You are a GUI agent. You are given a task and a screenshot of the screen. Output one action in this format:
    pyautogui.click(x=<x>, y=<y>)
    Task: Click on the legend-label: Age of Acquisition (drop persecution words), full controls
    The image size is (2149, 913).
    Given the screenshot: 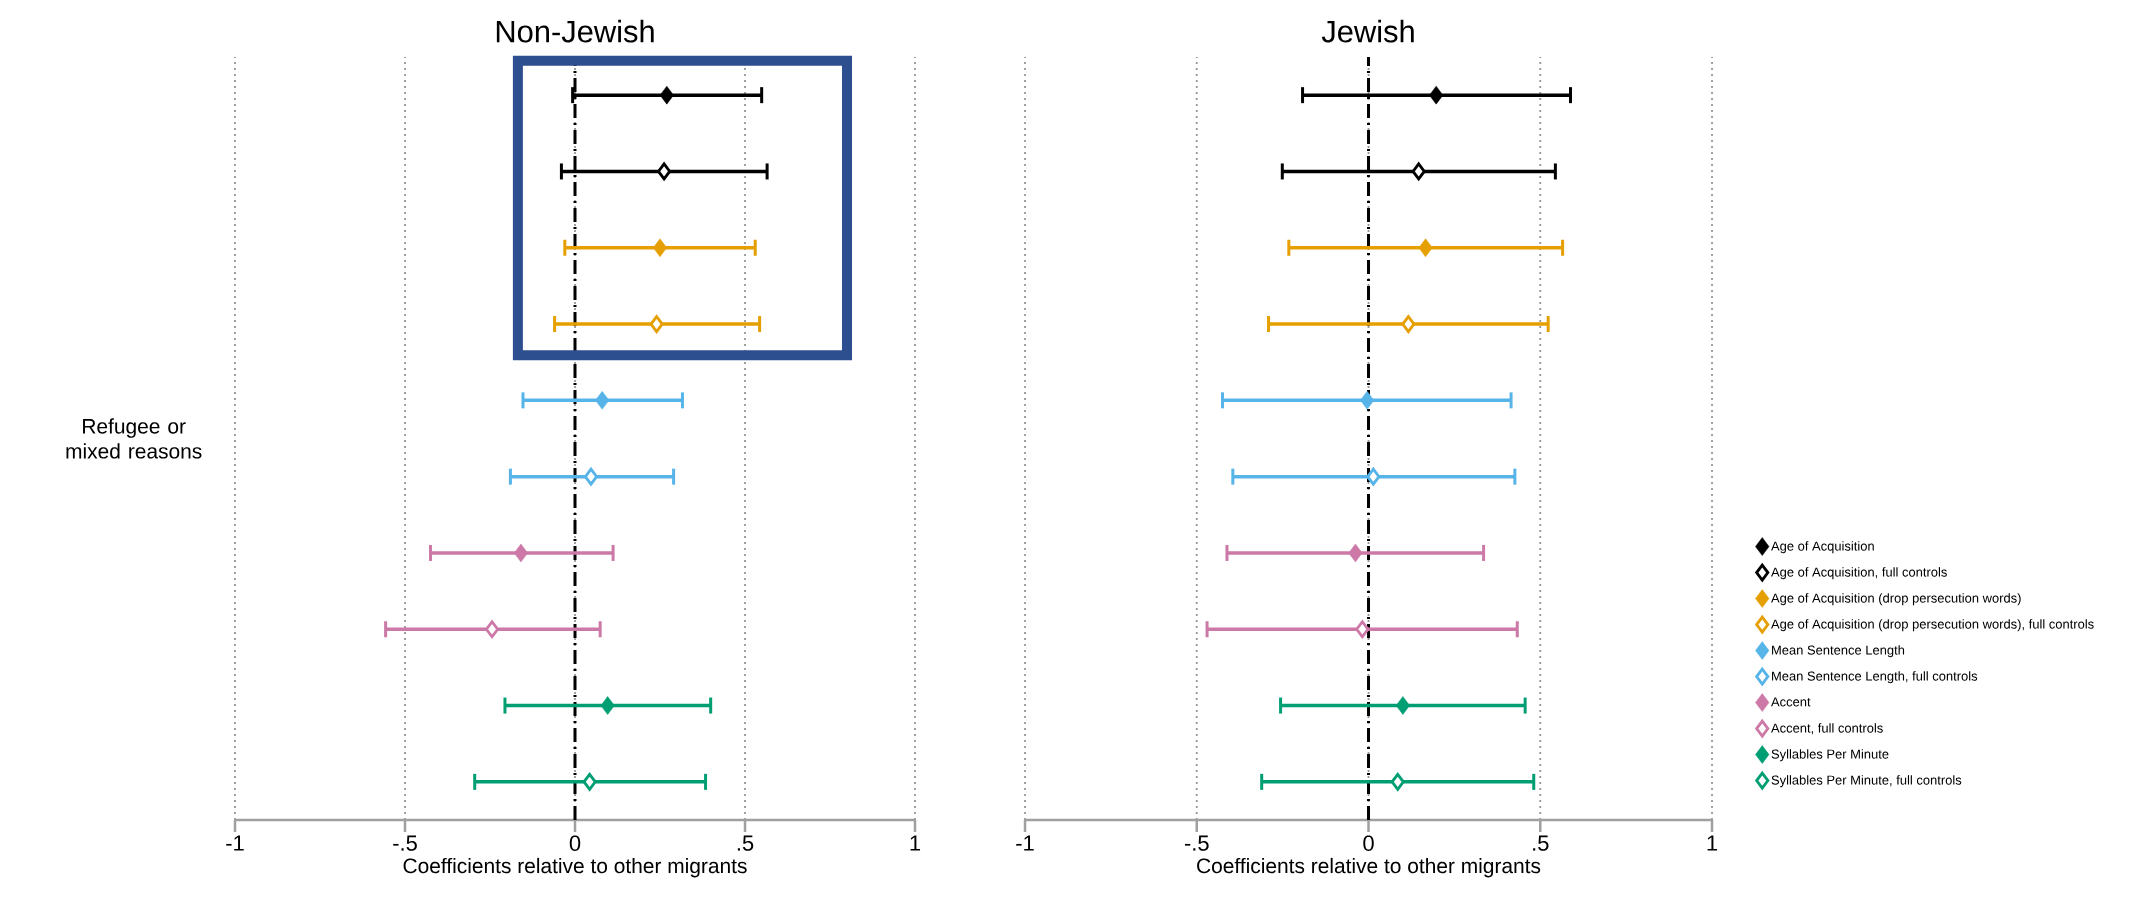 What is the action you would take?
    pyautogui.click(x=1932, y=625)
    